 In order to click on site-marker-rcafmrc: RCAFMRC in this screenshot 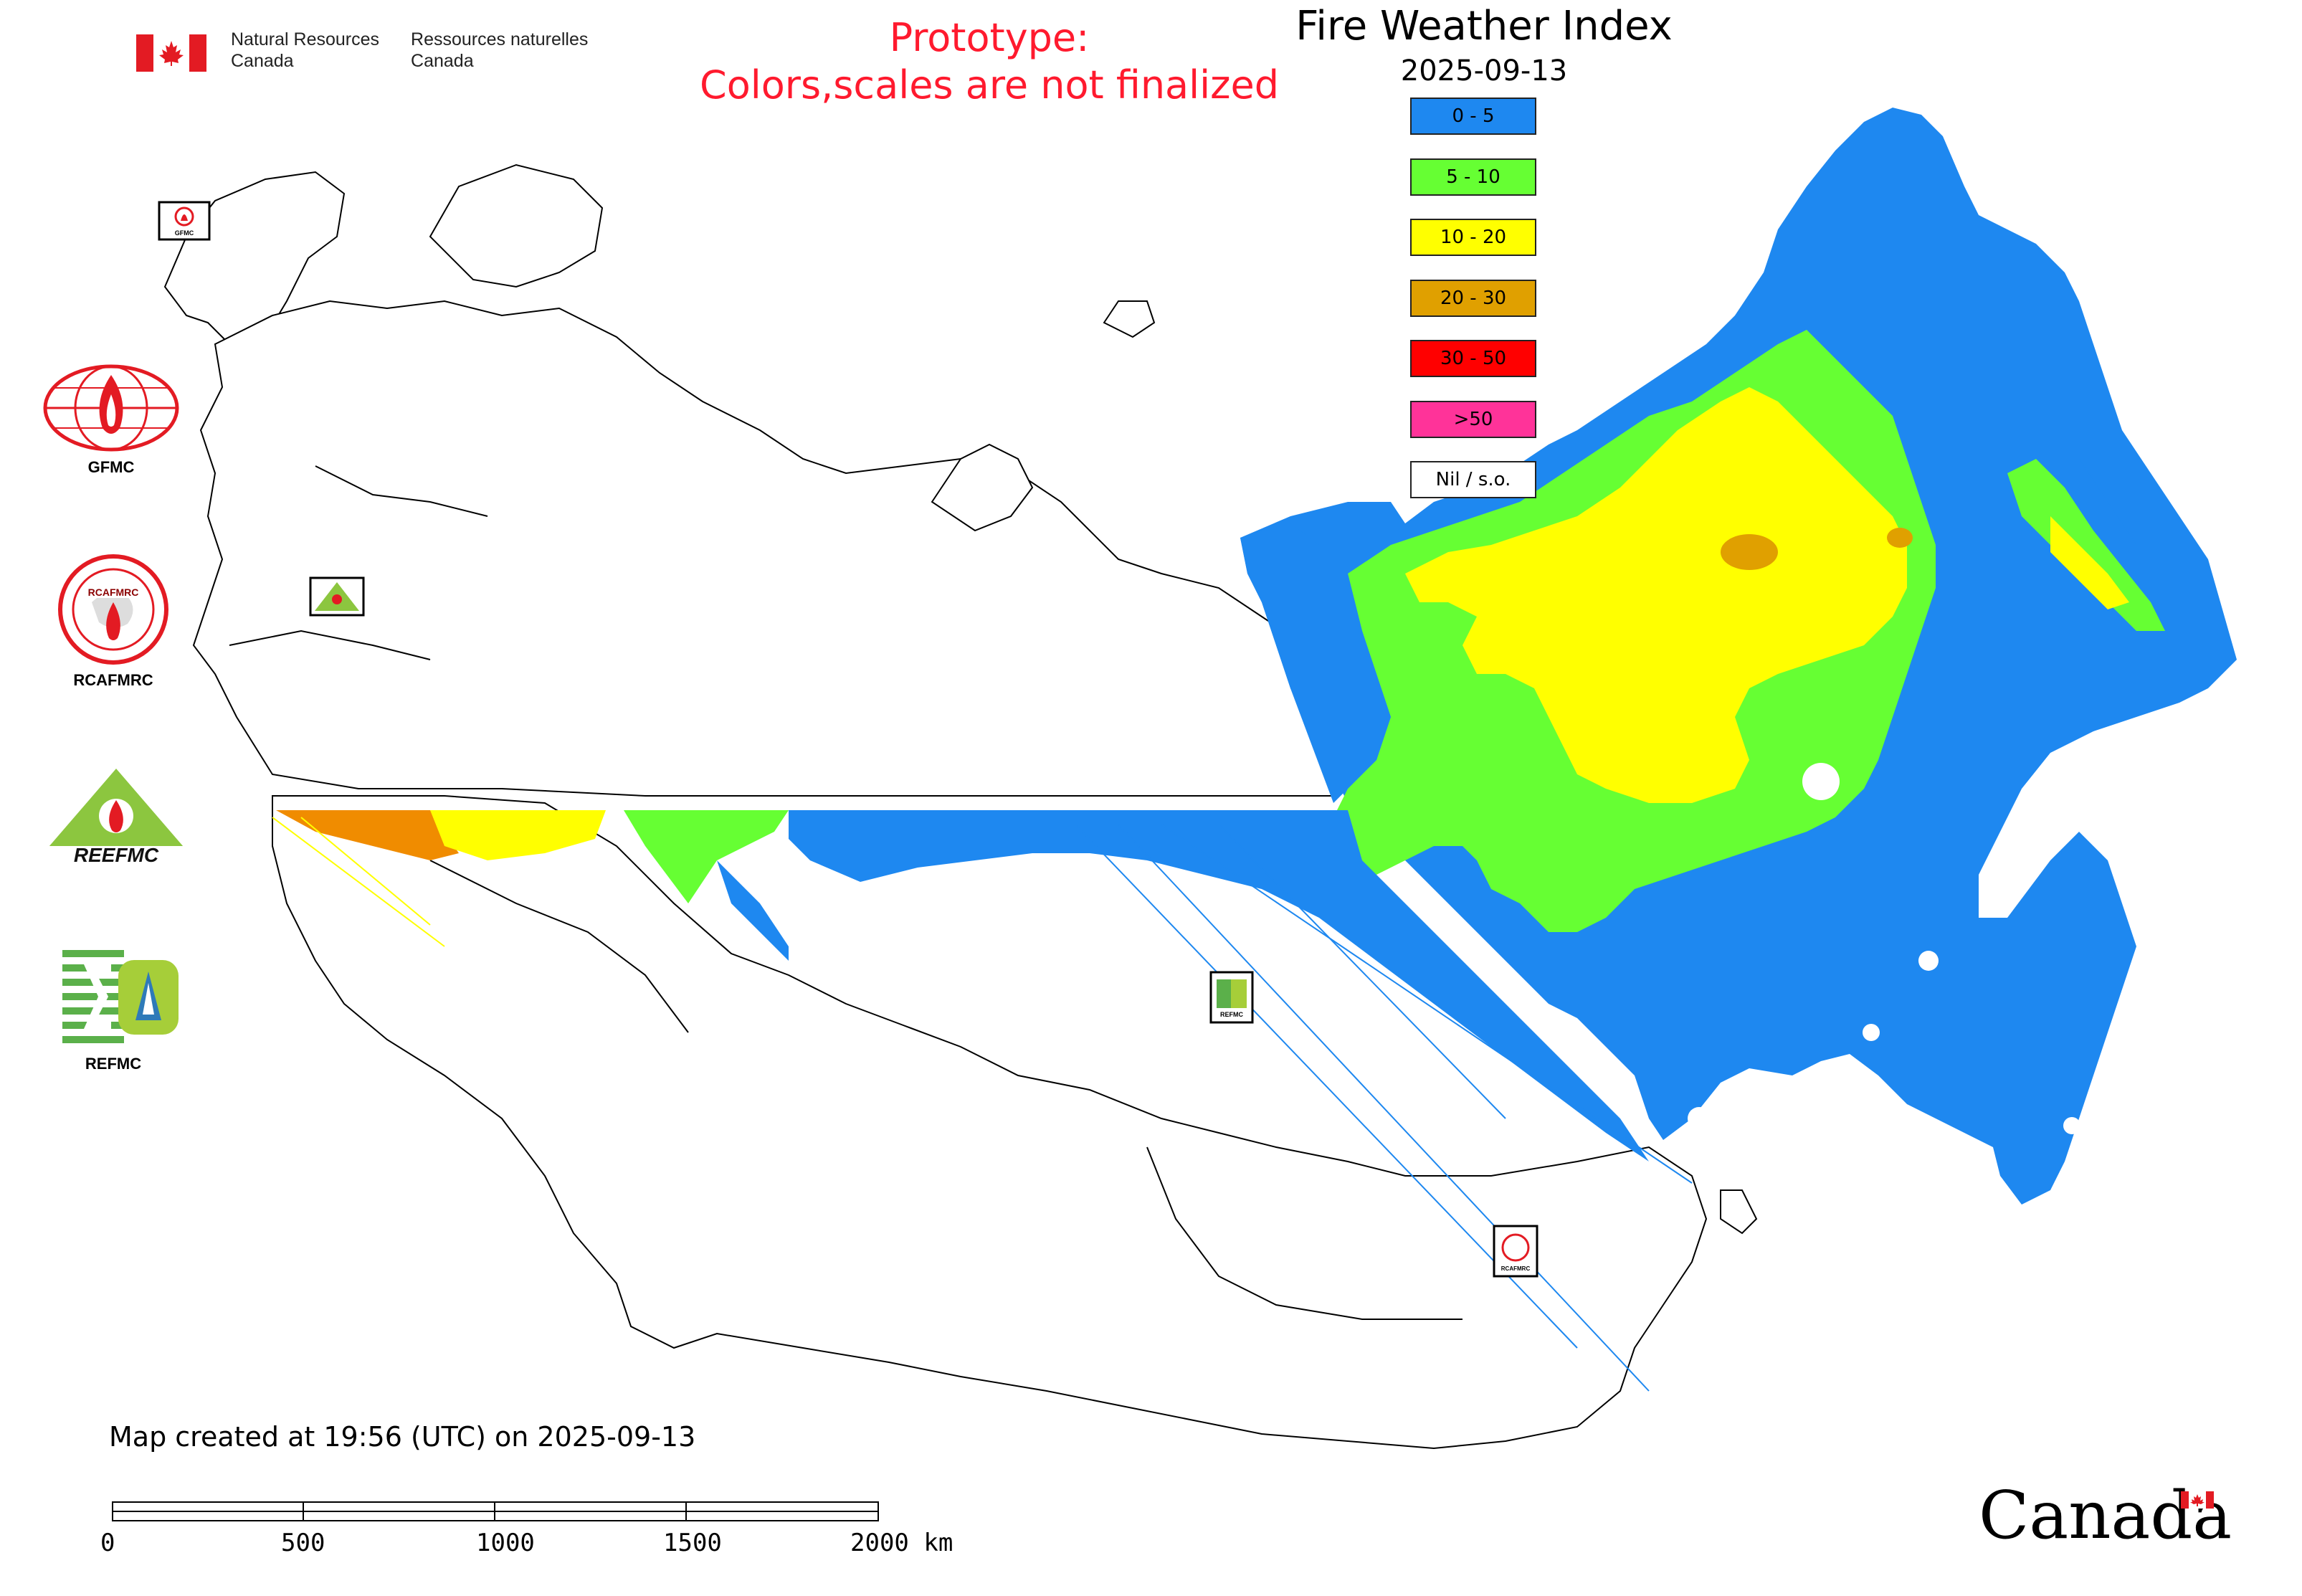, I will do `click(1516, 1251)`.